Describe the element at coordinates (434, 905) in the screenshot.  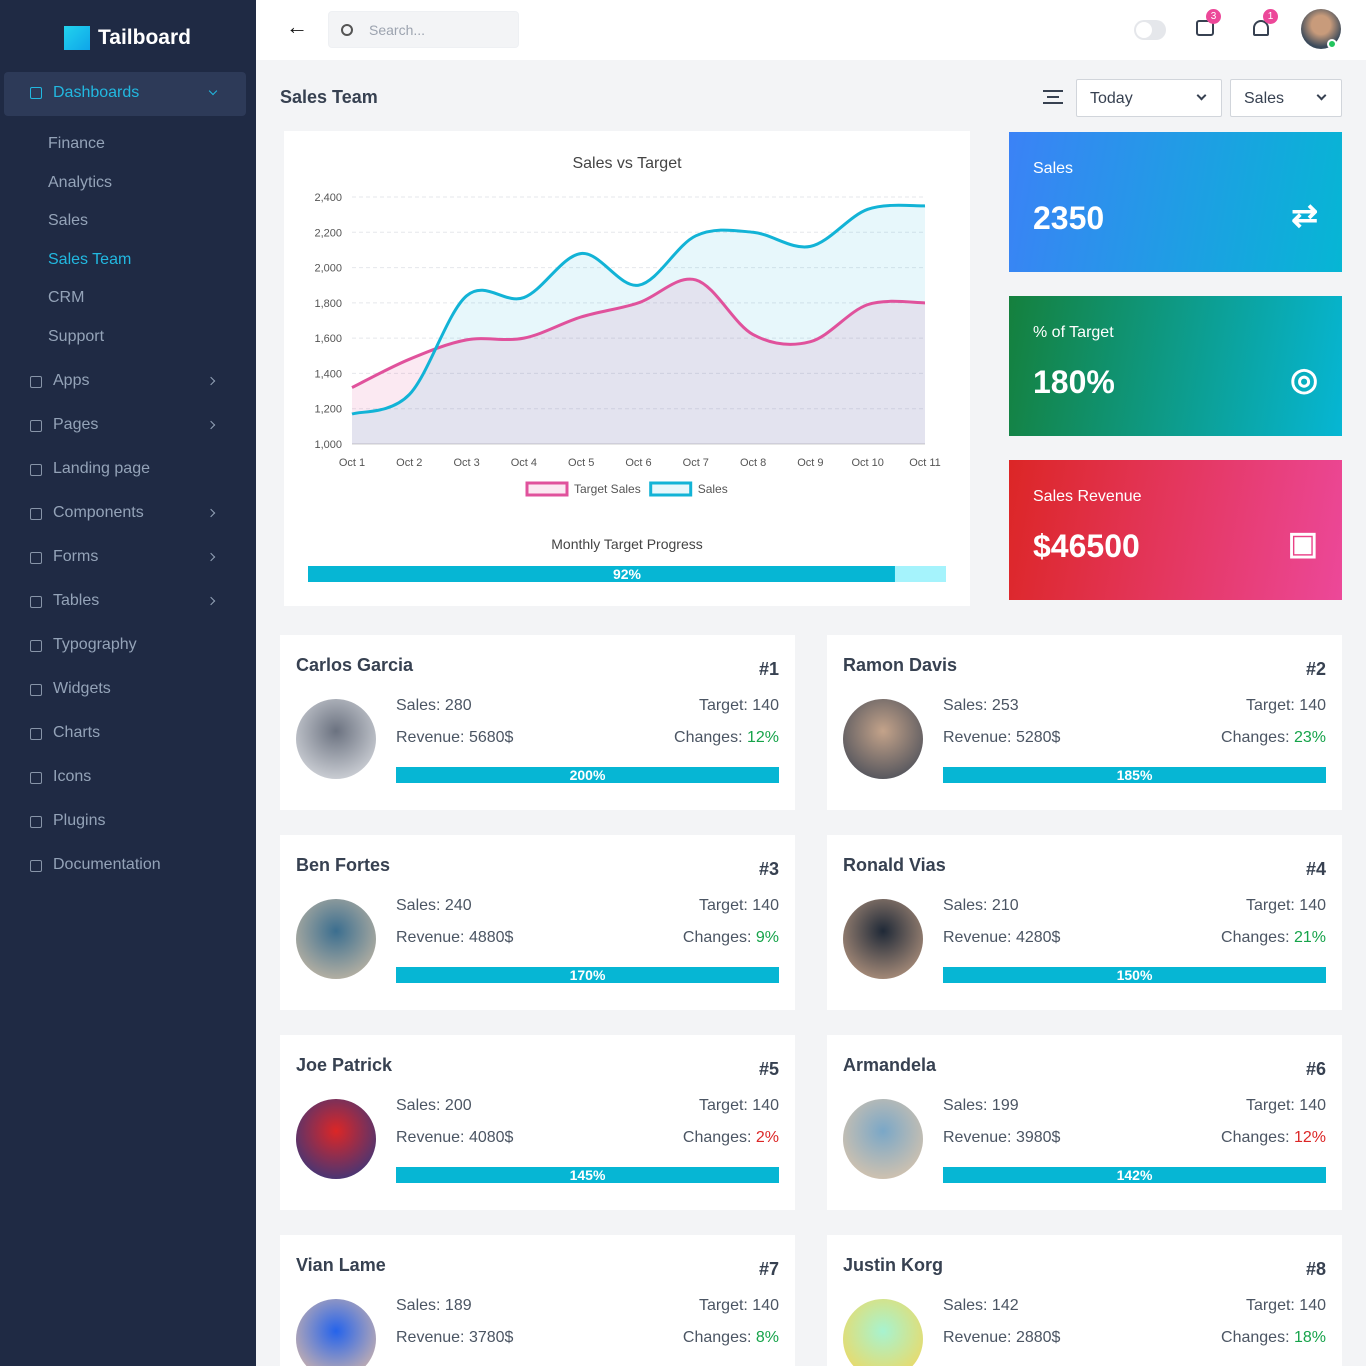
I see `member-sales: Sales: 240` at that location.